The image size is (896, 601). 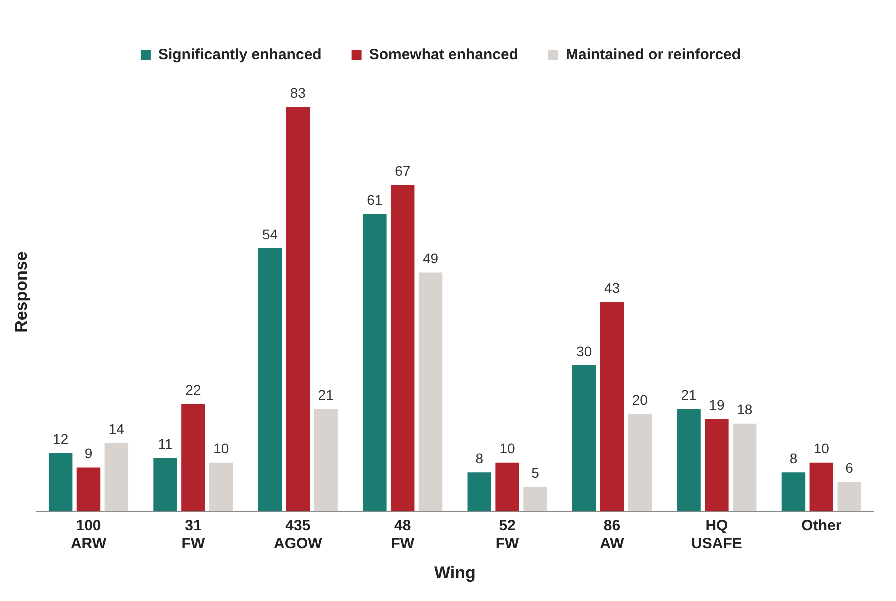 What do you see at coordinates (194, 535) in the screenshot?
I see `x-tick-label: 31 FW` at bounding box center [194, 535].